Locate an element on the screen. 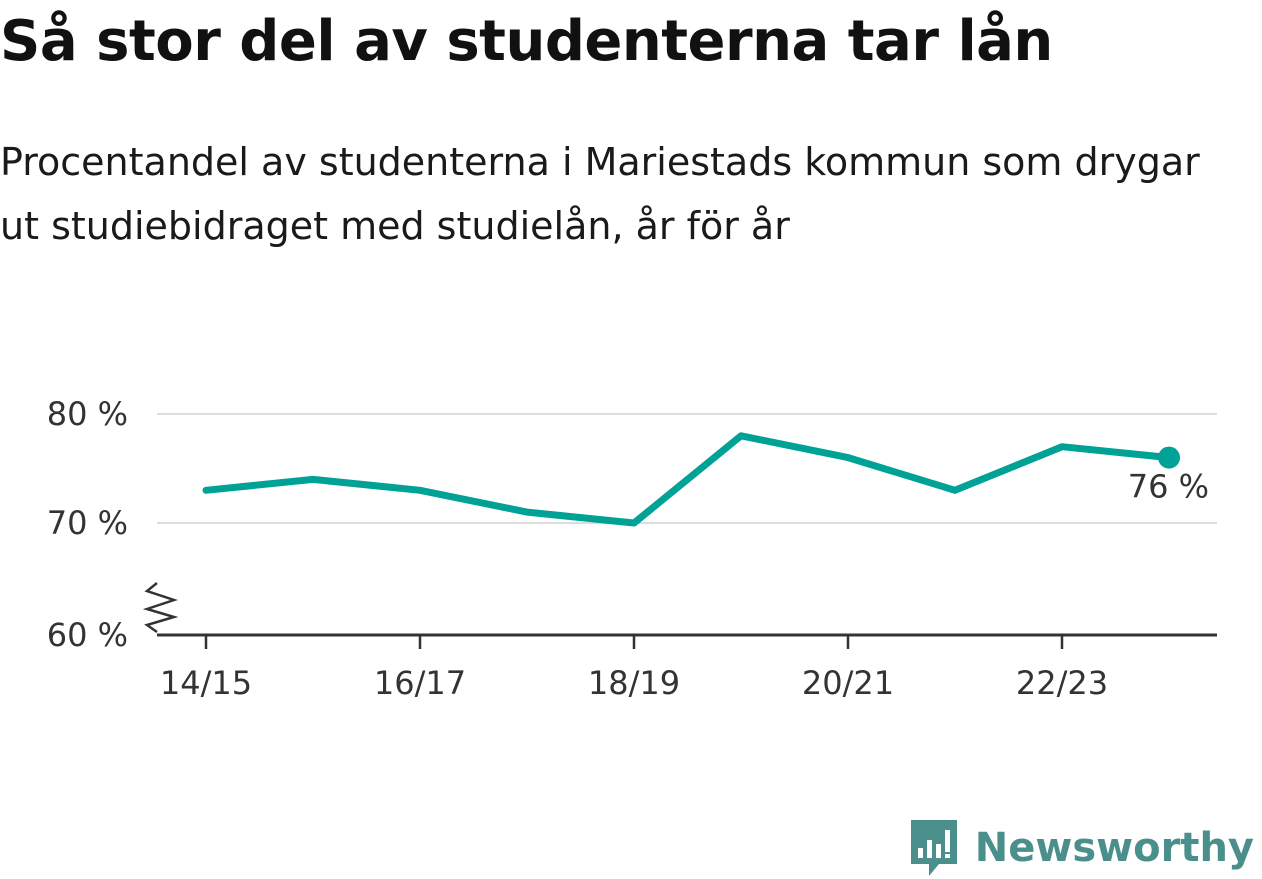  last-value-label: 76 % is located at coordinates (1168, 487).